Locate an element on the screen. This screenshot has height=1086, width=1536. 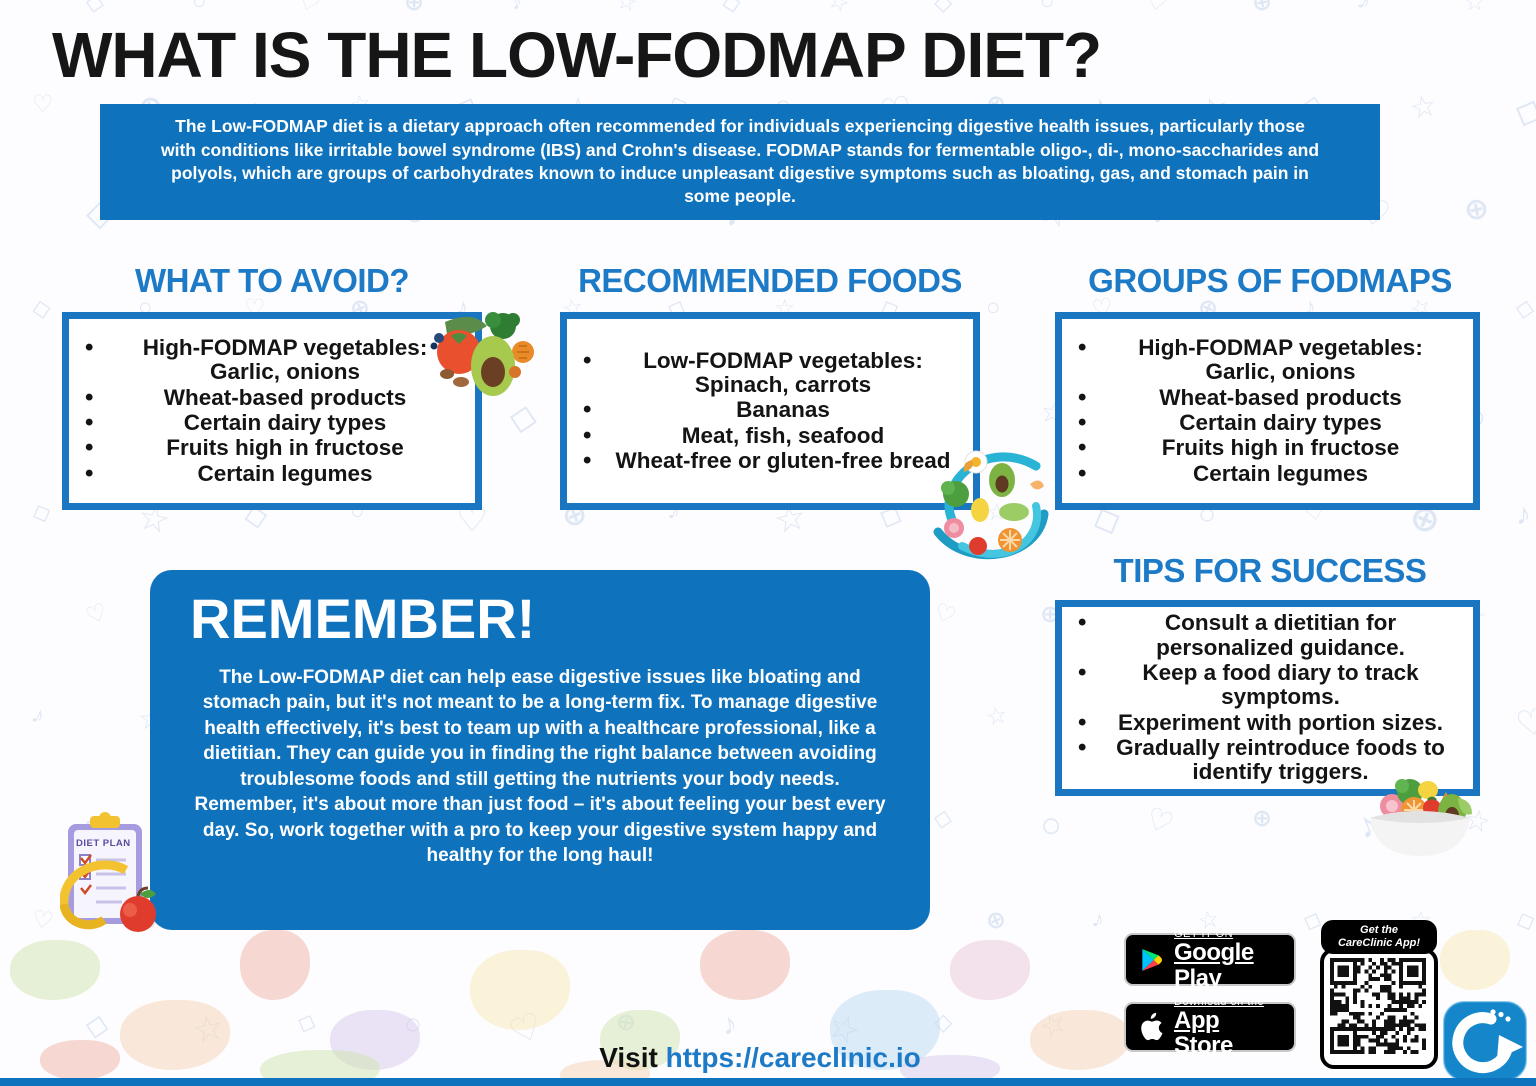
qr-code-block: Get the CareClinic App! is located at coordinates (1379, 995).